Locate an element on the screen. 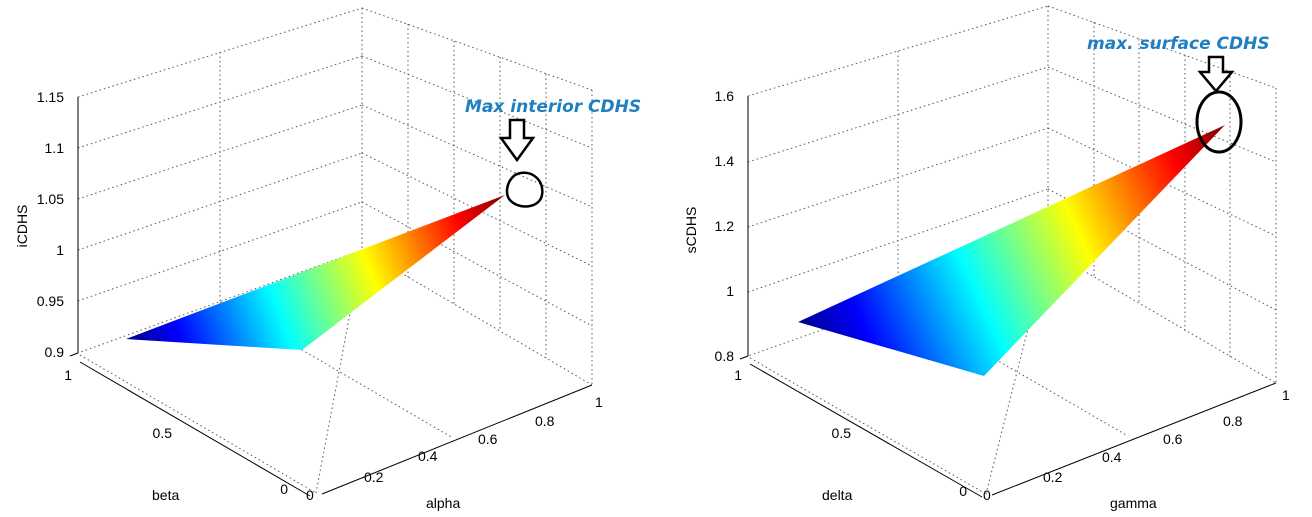  right-z-axis-label: sCDHS is located at coordinates (691, 230).